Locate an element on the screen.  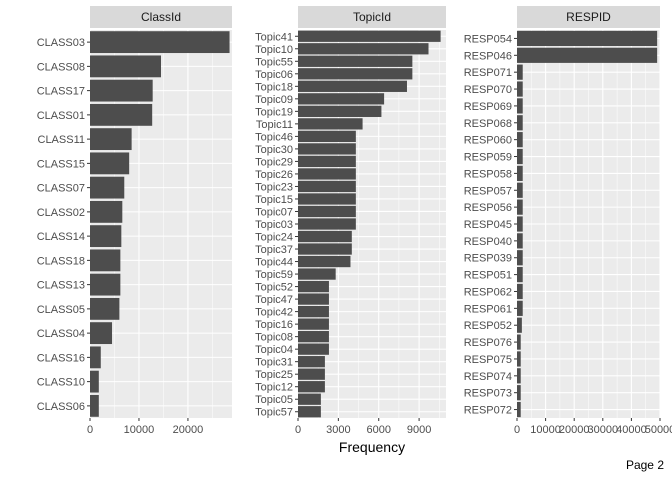
y-tick-label: Topic44 is located at coordinates (274, 263).